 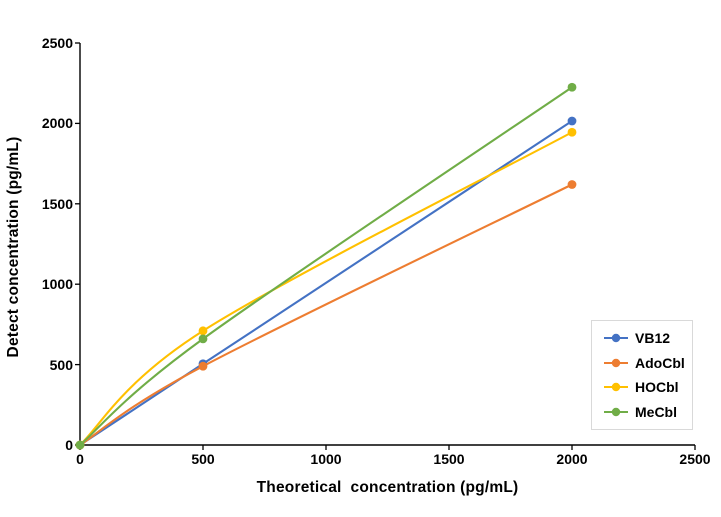 What do you see at coordinates (203, 459) in the screenshot?
I see `x-tick-label: 500` at bounding box center [203, 459].